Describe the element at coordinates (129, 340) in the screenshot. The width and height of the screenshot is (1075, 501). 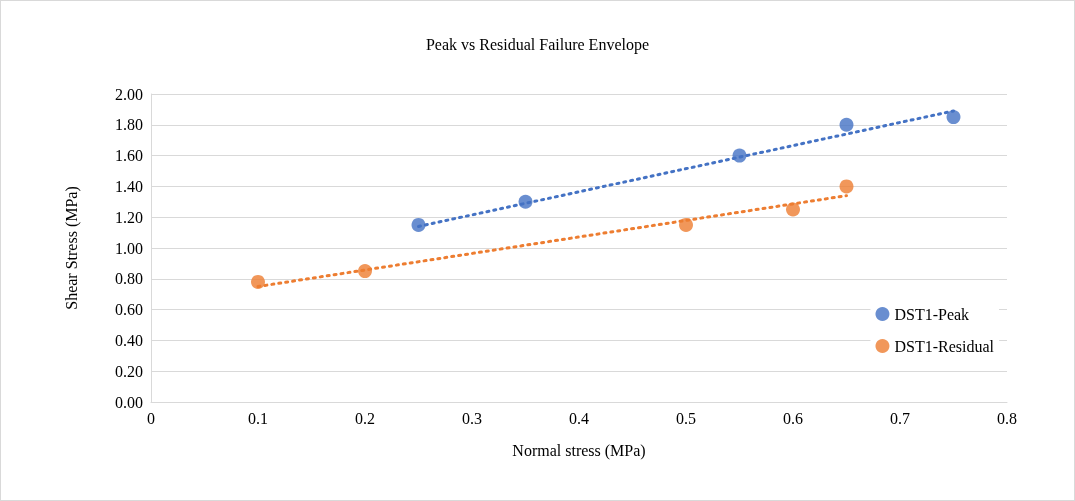
I see `y-tick-label: 0.40` at that location.